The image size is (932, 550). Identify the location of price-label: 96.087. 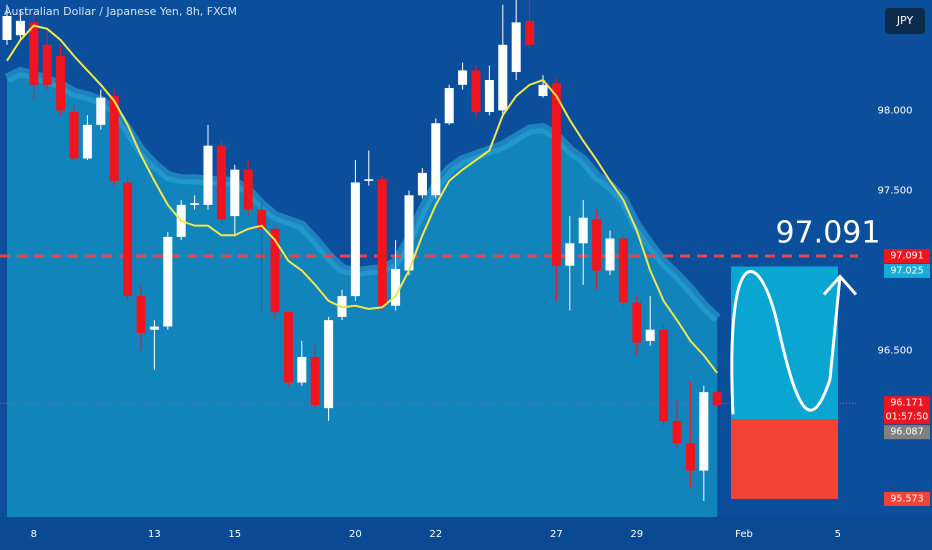
(906, 432).